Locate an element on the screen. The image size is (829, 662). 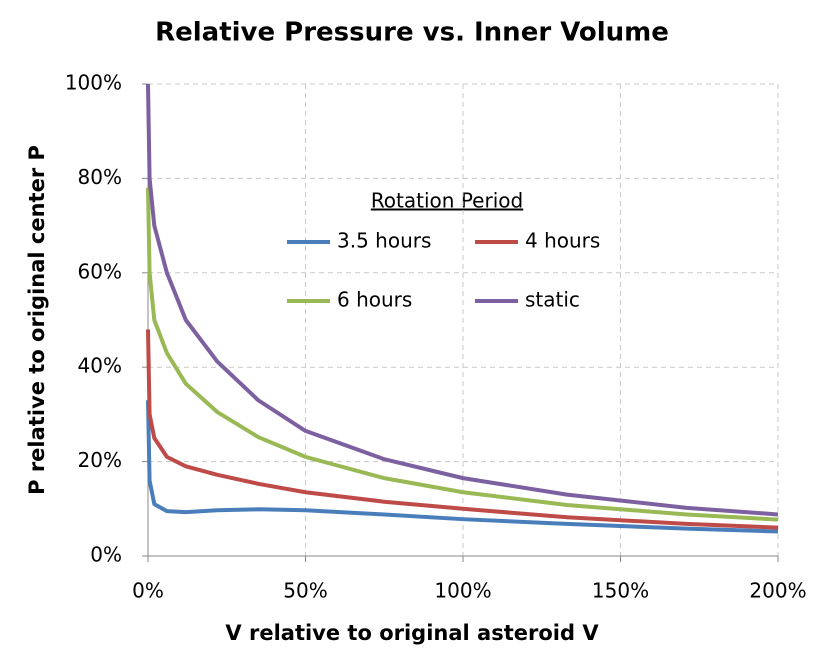
x-tick-label: 200% is located at coordinates (777, 591).